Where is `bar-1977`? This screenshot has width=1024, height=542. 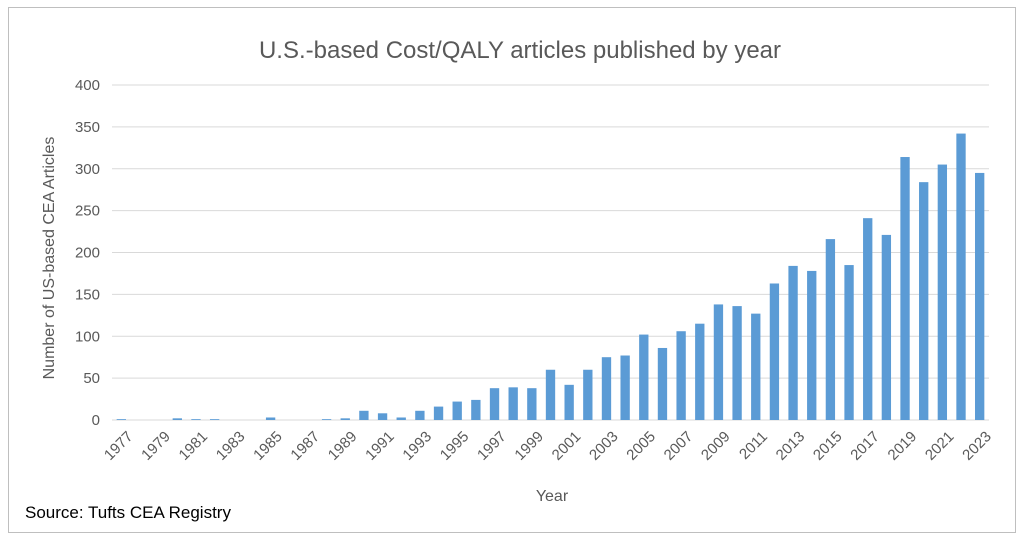
bar-1977 is located at coordinates (121, 419).